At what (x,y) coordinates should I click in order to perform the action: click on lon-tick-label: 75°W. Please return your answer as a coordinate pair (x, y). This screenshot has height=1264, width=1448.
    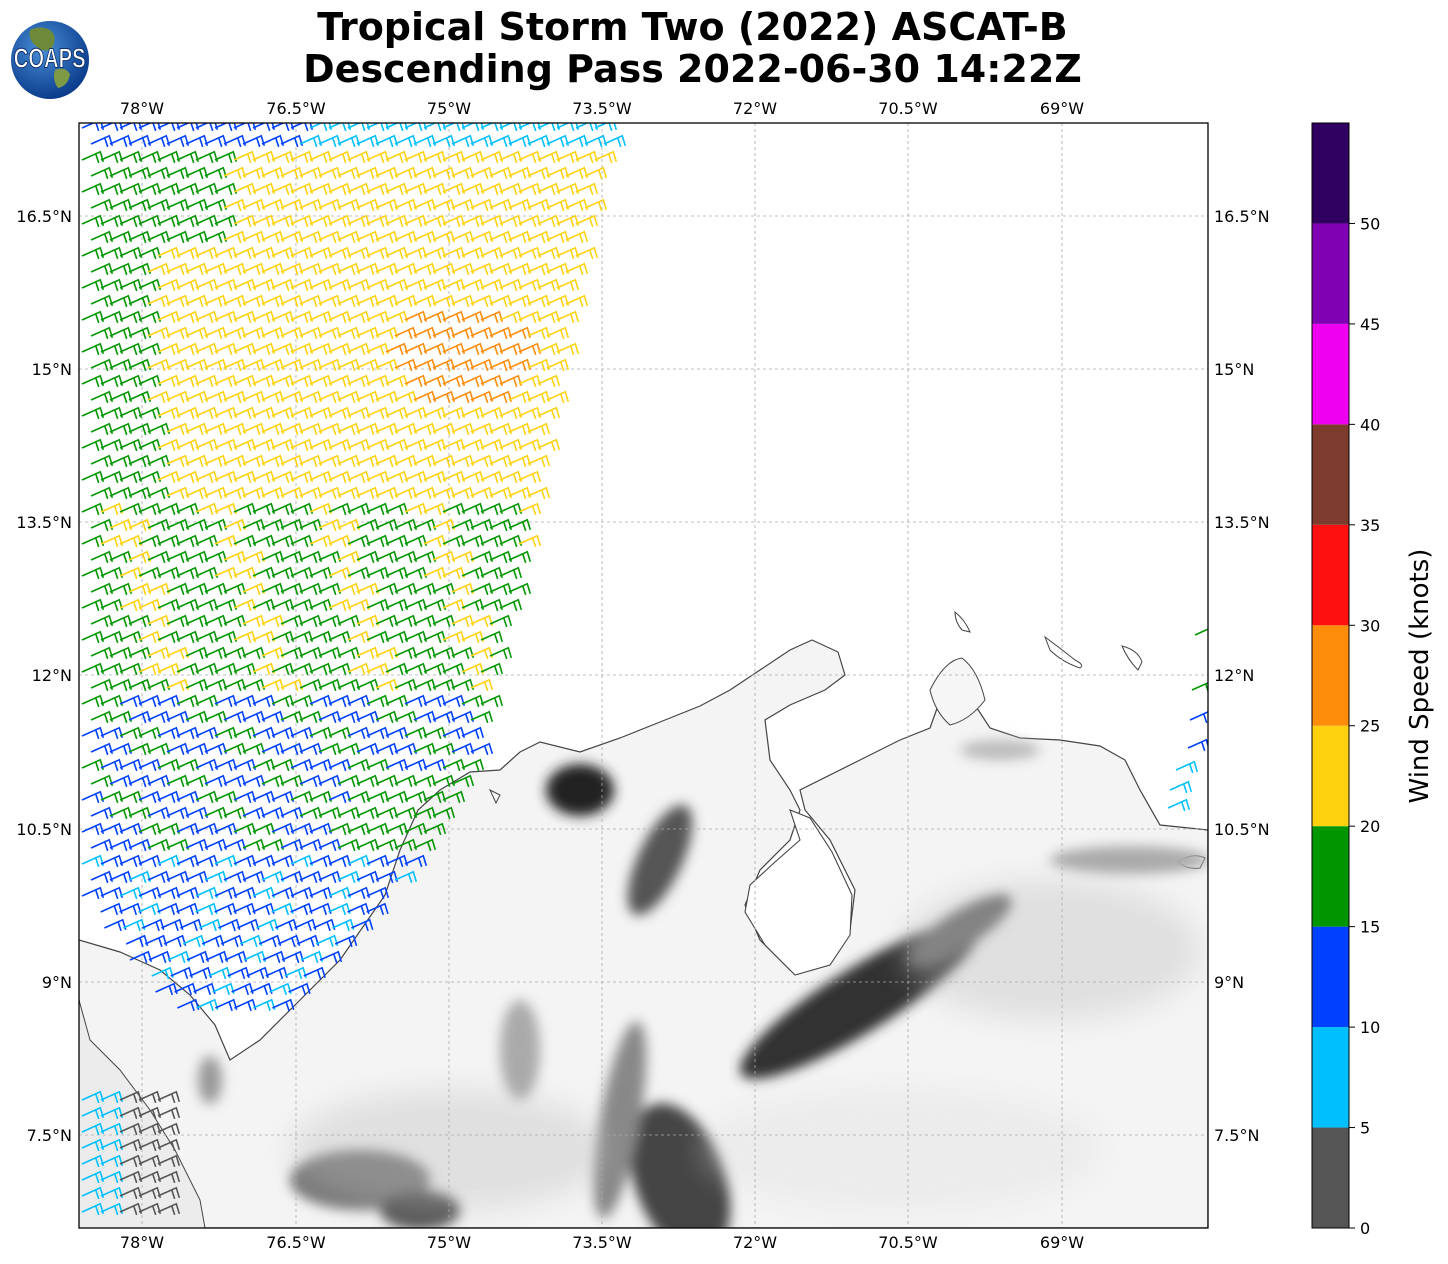
    Looking at the image, I should click on (449, 1242).